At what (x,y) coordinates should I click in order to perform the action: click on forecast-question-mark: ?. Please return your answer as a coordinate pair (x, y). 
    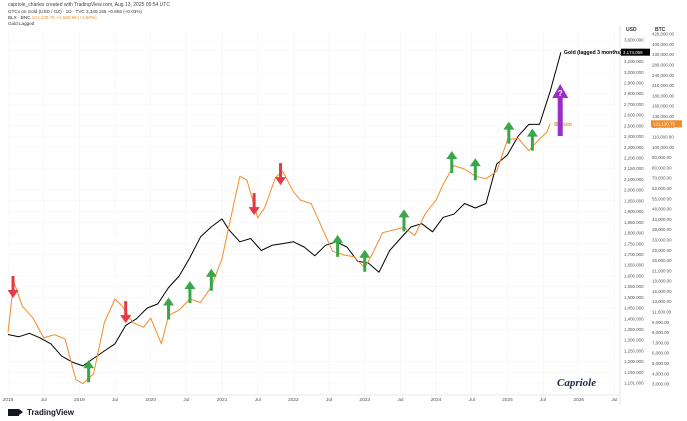
    Looking at the image, I should click on (560, 93).